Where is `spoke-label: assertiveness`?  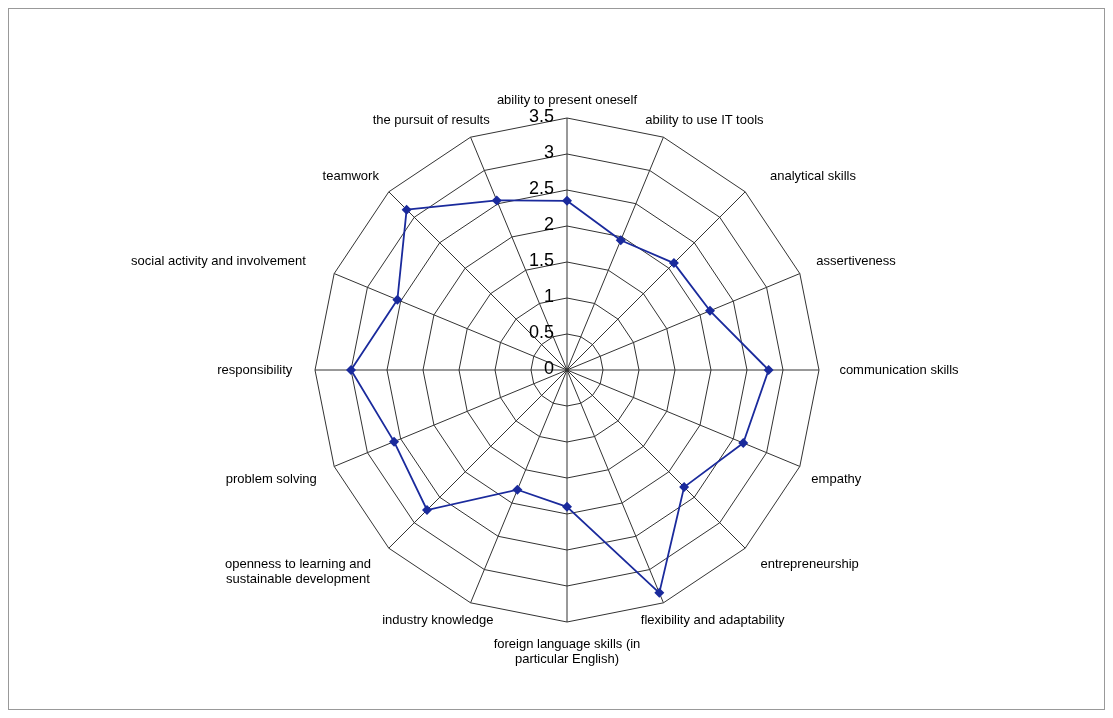
spoke-label: assertiveness is located at coordinates (856, 260).